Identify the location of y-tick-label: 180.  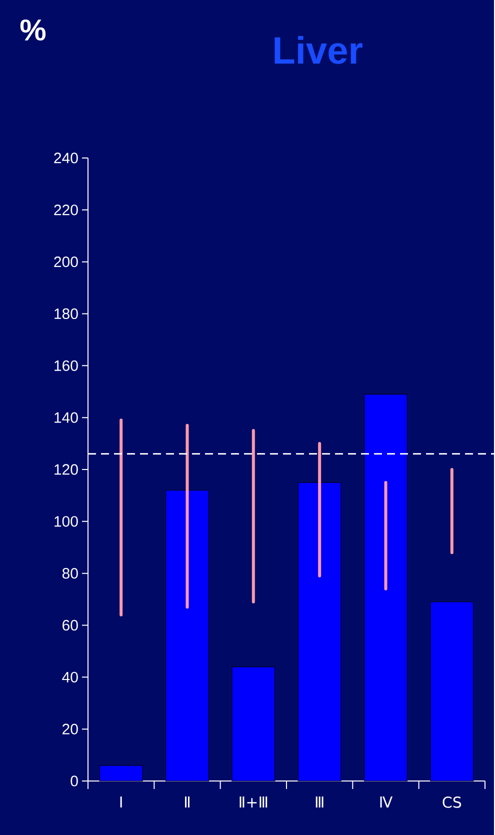
(66, 314).